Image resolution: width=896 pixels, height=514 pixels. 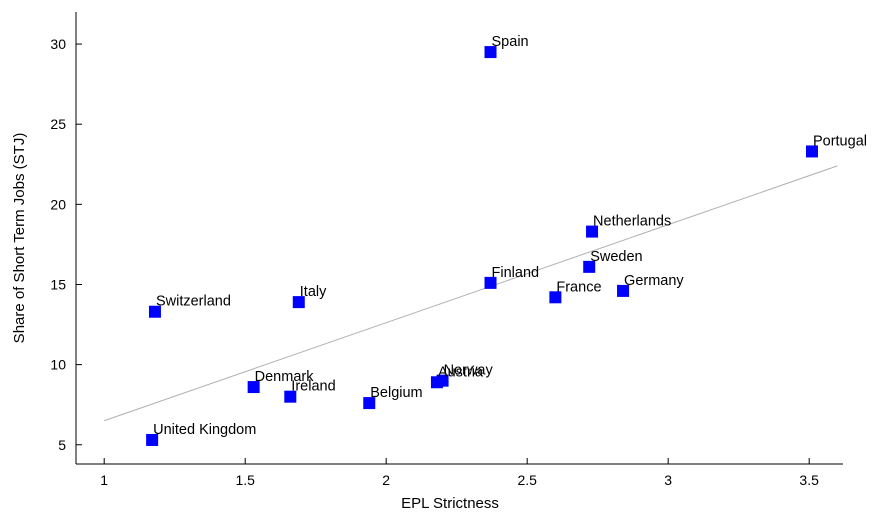 What do you see at coordinates (616, 257) in the screenshot?
I see `point-label: Sweden` at bounding box center [616, 257].